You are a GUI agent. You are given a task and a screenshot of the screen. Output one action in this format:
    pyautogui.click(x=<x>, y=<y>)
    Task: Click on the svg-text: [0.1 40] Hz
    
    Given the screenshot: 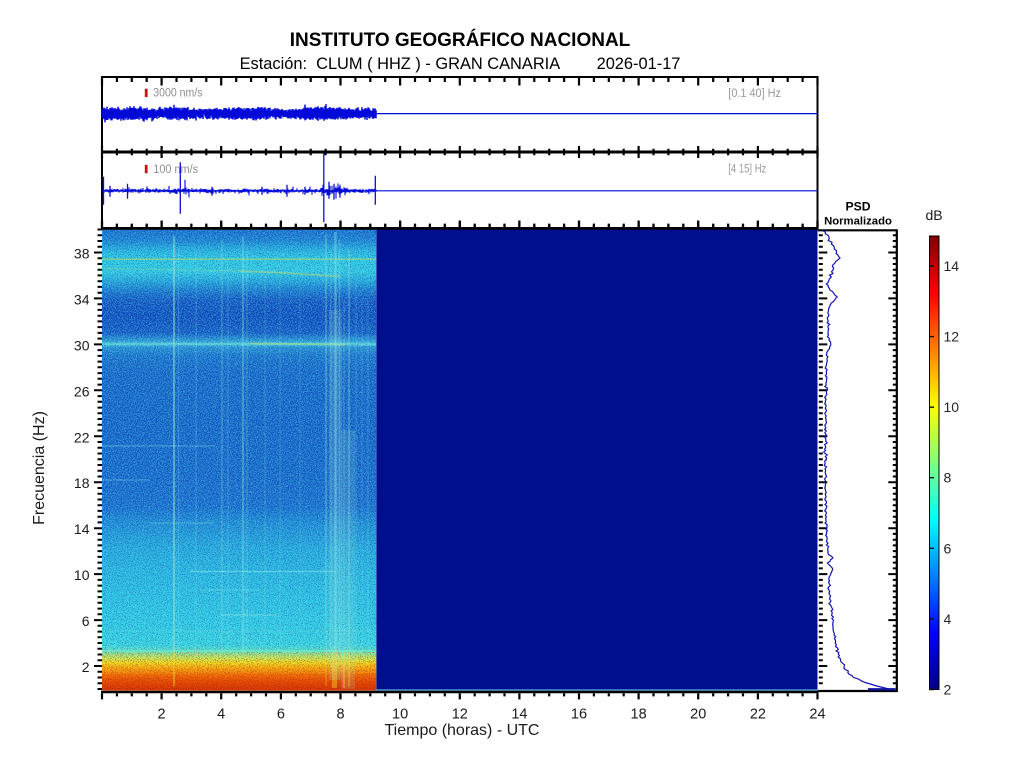 What is the action you would take?
    pyautogui.click(x=754, y=93)
    